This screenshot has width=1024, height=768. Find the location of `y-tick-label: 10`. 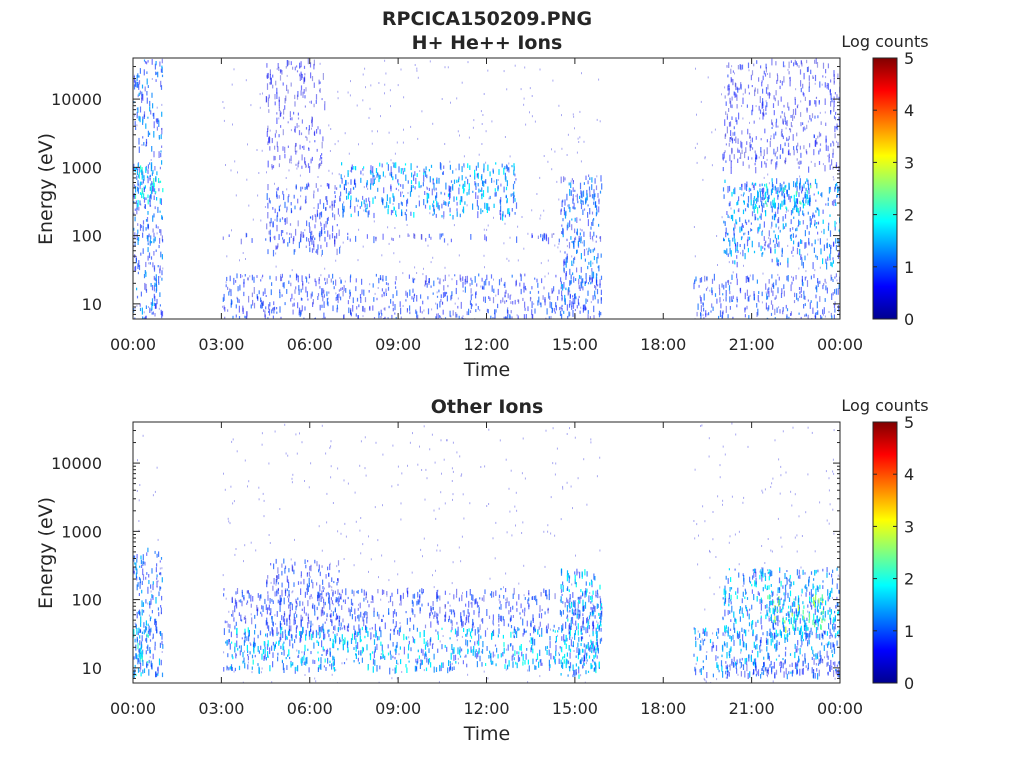

y-tick-label: 10 is located at coordinates (92, 304).